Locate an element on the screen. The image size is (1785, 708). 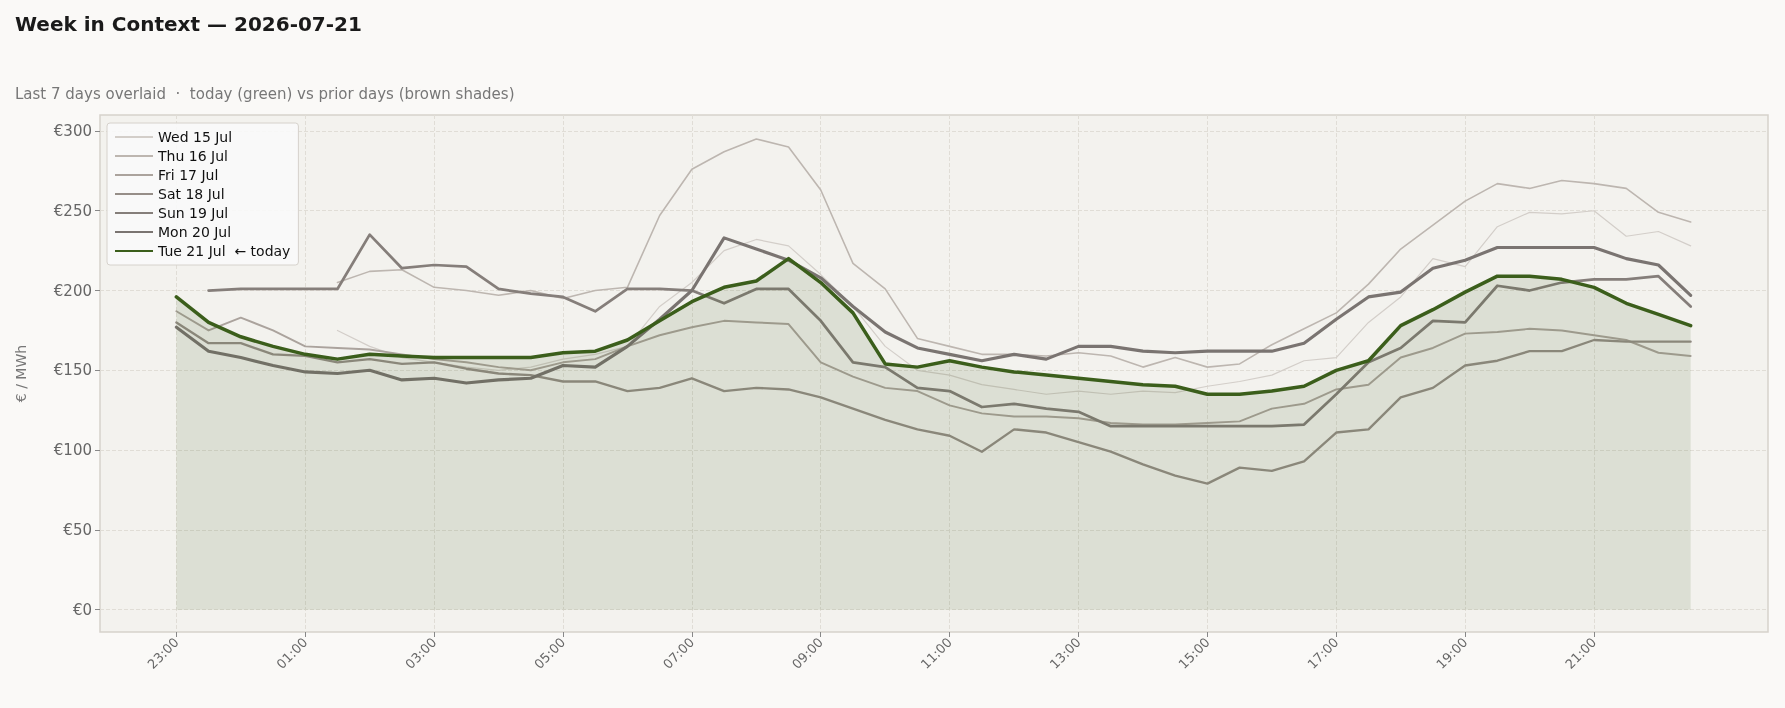
y-tick-label: €150 is located at coordinates (72, 370).